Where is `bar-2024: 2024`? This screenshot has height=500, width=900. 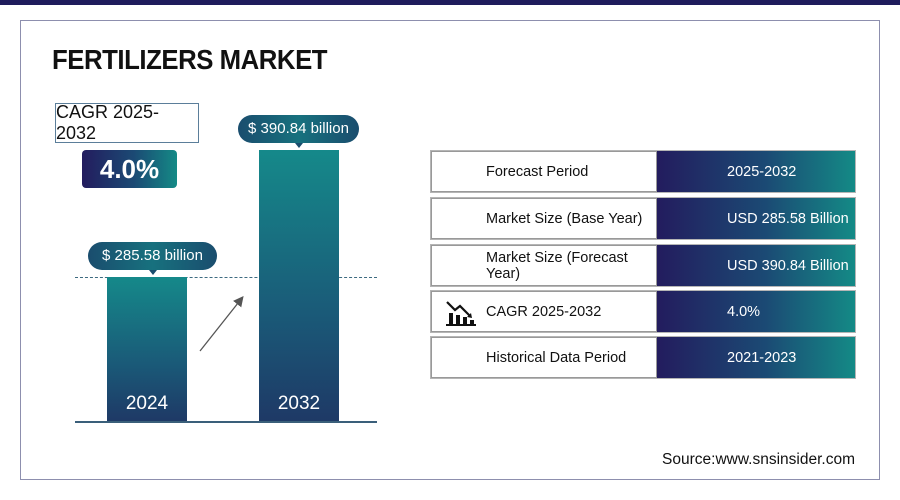 bar-2024: 2024 is located at coordinates (147, 348).